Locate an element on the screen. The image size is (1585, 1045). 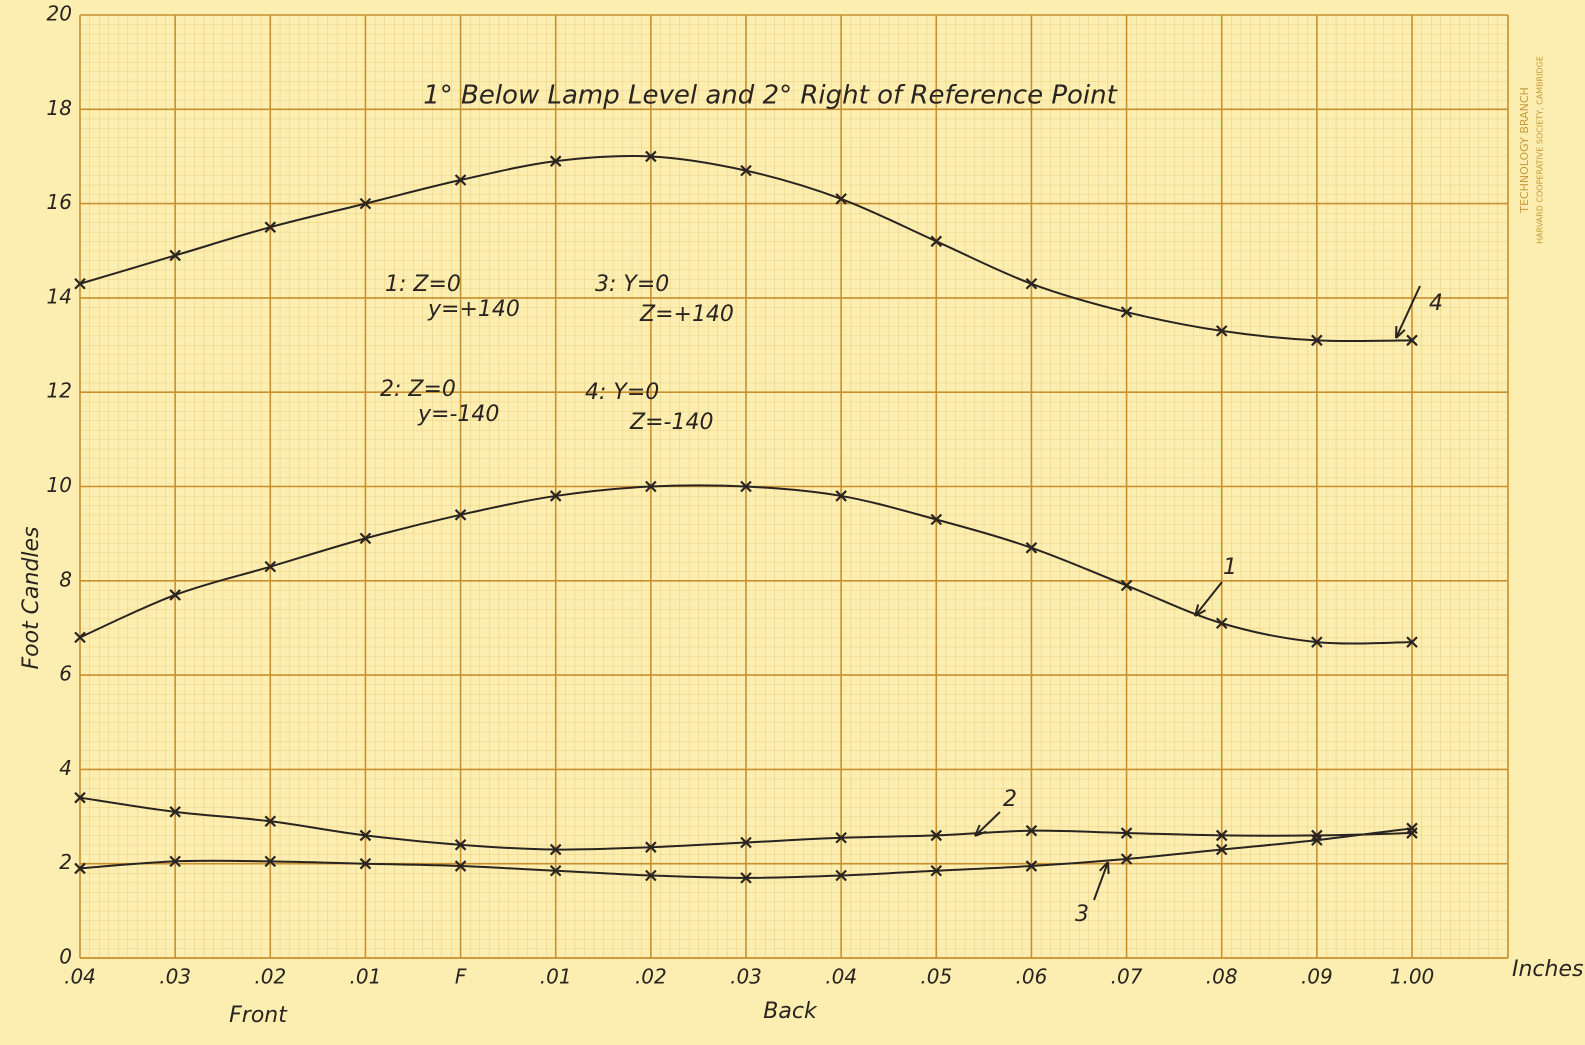
stamp: TECHNOLOGY BRANCH is located at coordinates (1524, 150).